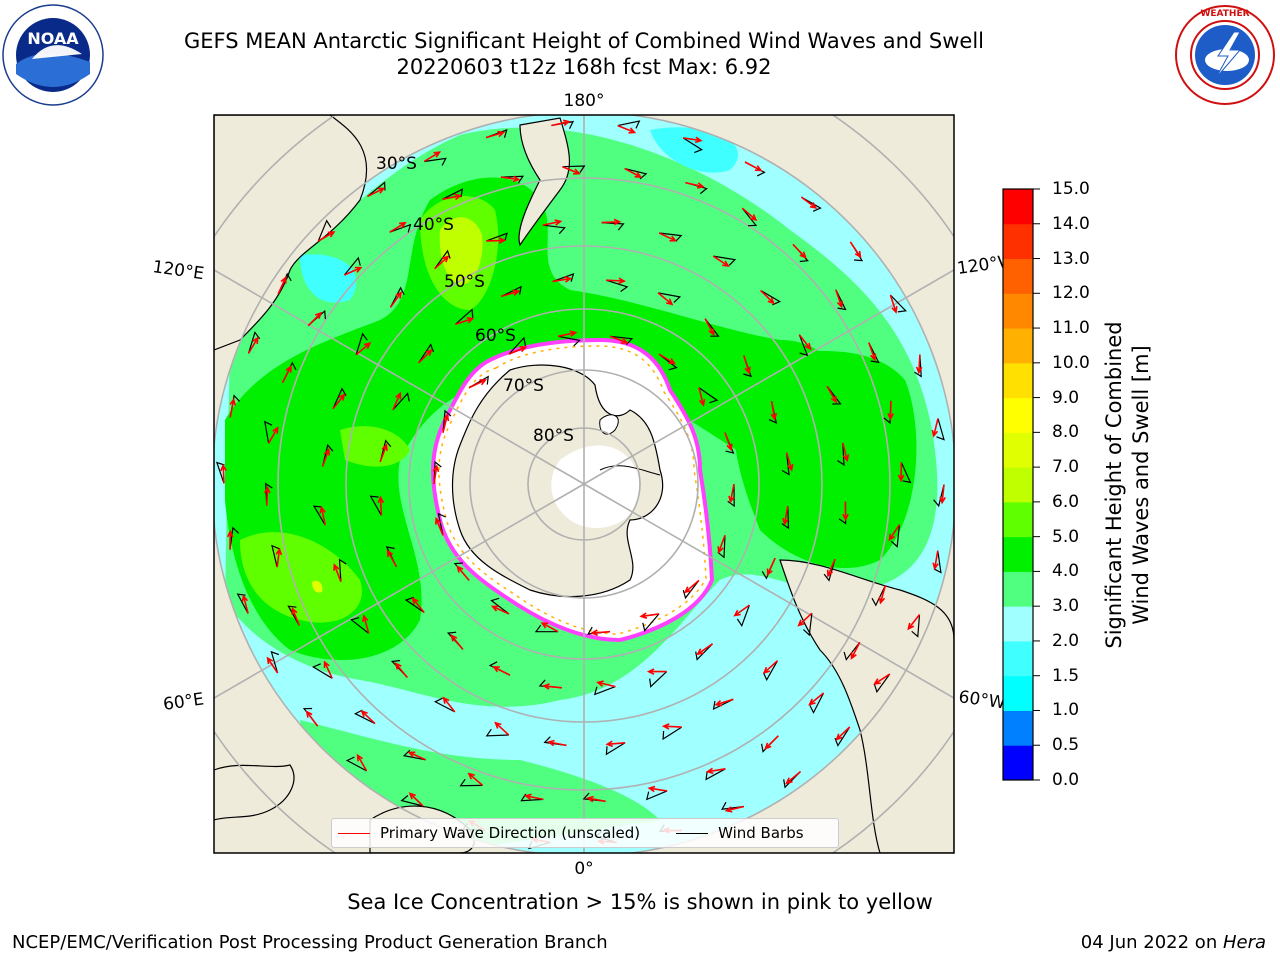  I want to click on colorbar-tick-label: 12.0, so click(1071, 293).